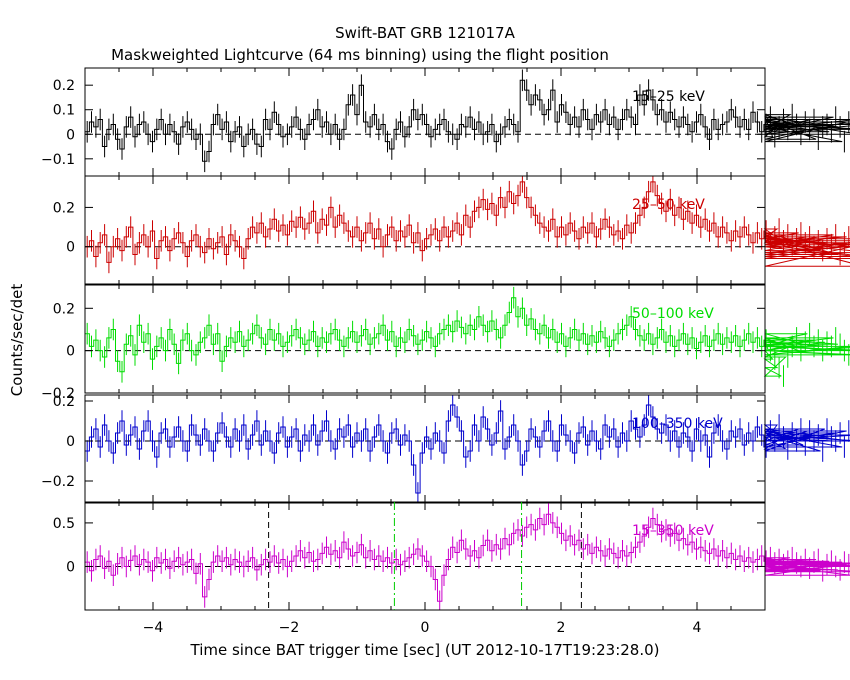 This screenshot has height=680, width=850. Describe the element at coordinates (289, 628) in the screenshot. I see `x-tick-label: −2` at that location.